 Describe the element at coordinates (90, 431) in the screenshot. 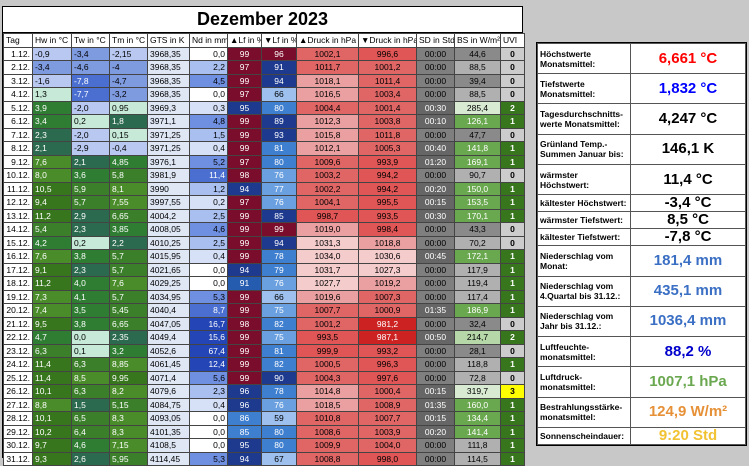

I see `table-cell: 6,4` at that location.